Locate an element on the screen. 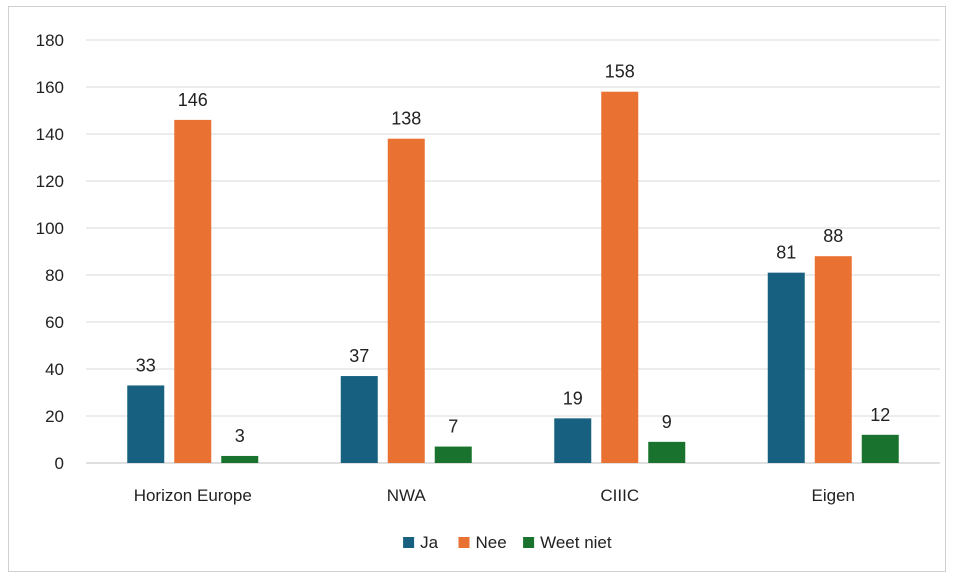 Image resolution: width=957 pixels, height=579 pixels. y-tick-label: 80 is located at coordinates (54, 275).